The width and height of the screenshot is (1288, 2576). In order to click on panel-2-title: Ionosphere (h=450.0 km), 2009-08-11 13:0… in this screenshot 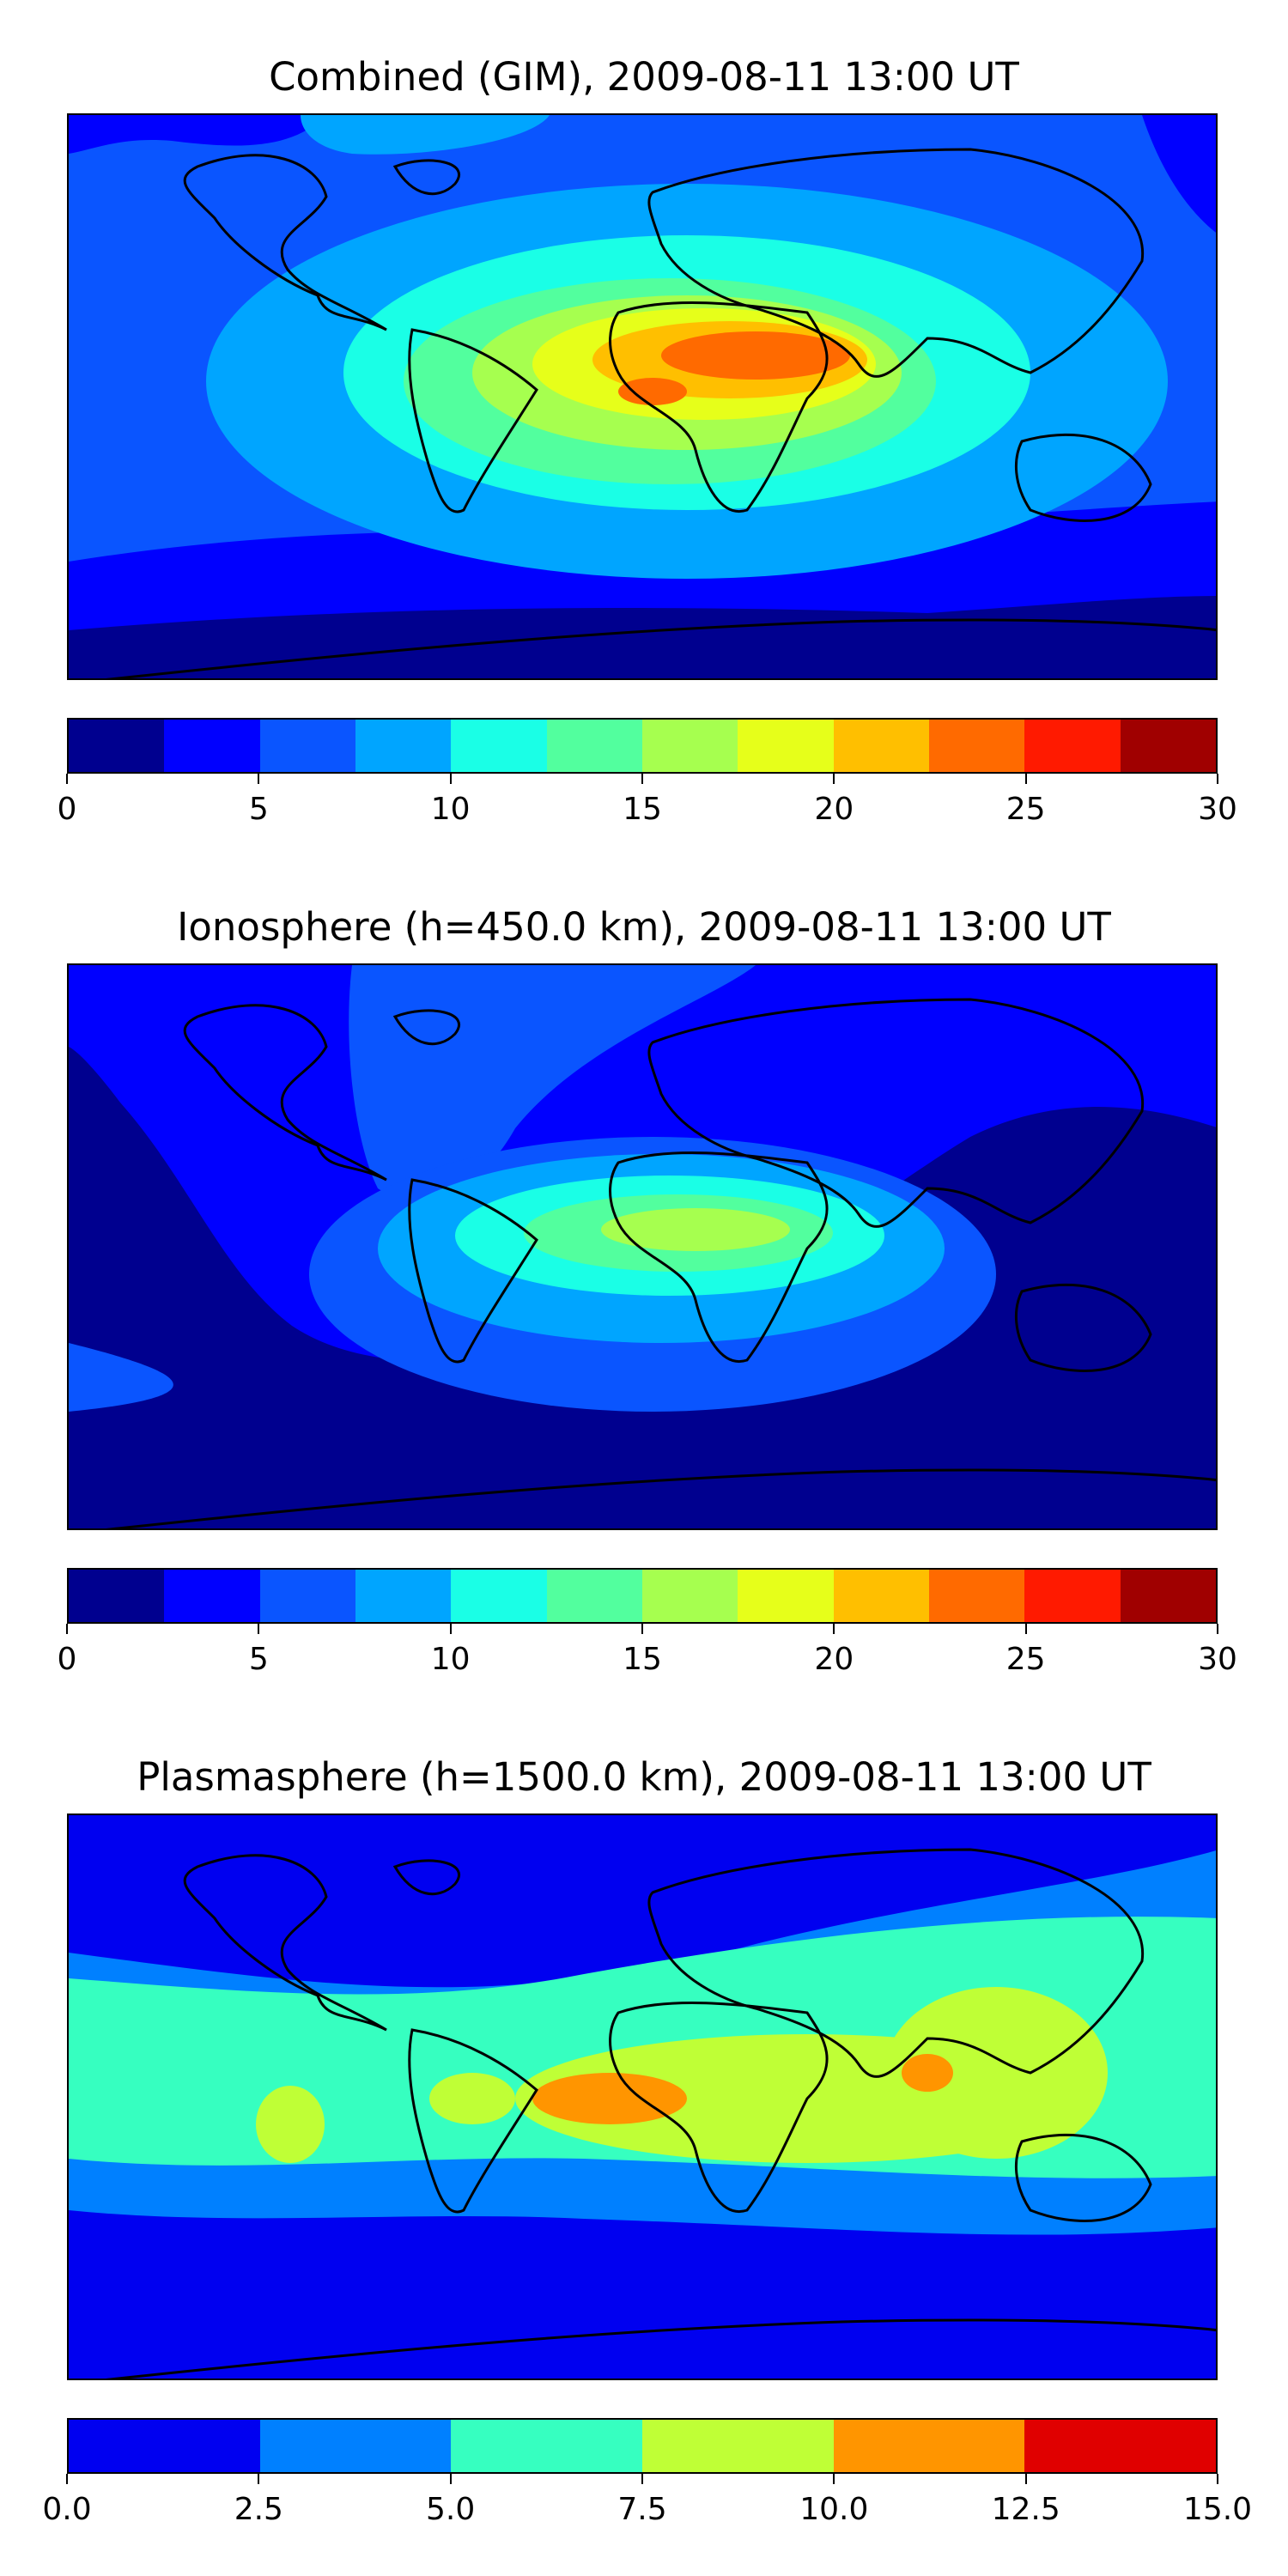, I will do `click(644, 927)`.